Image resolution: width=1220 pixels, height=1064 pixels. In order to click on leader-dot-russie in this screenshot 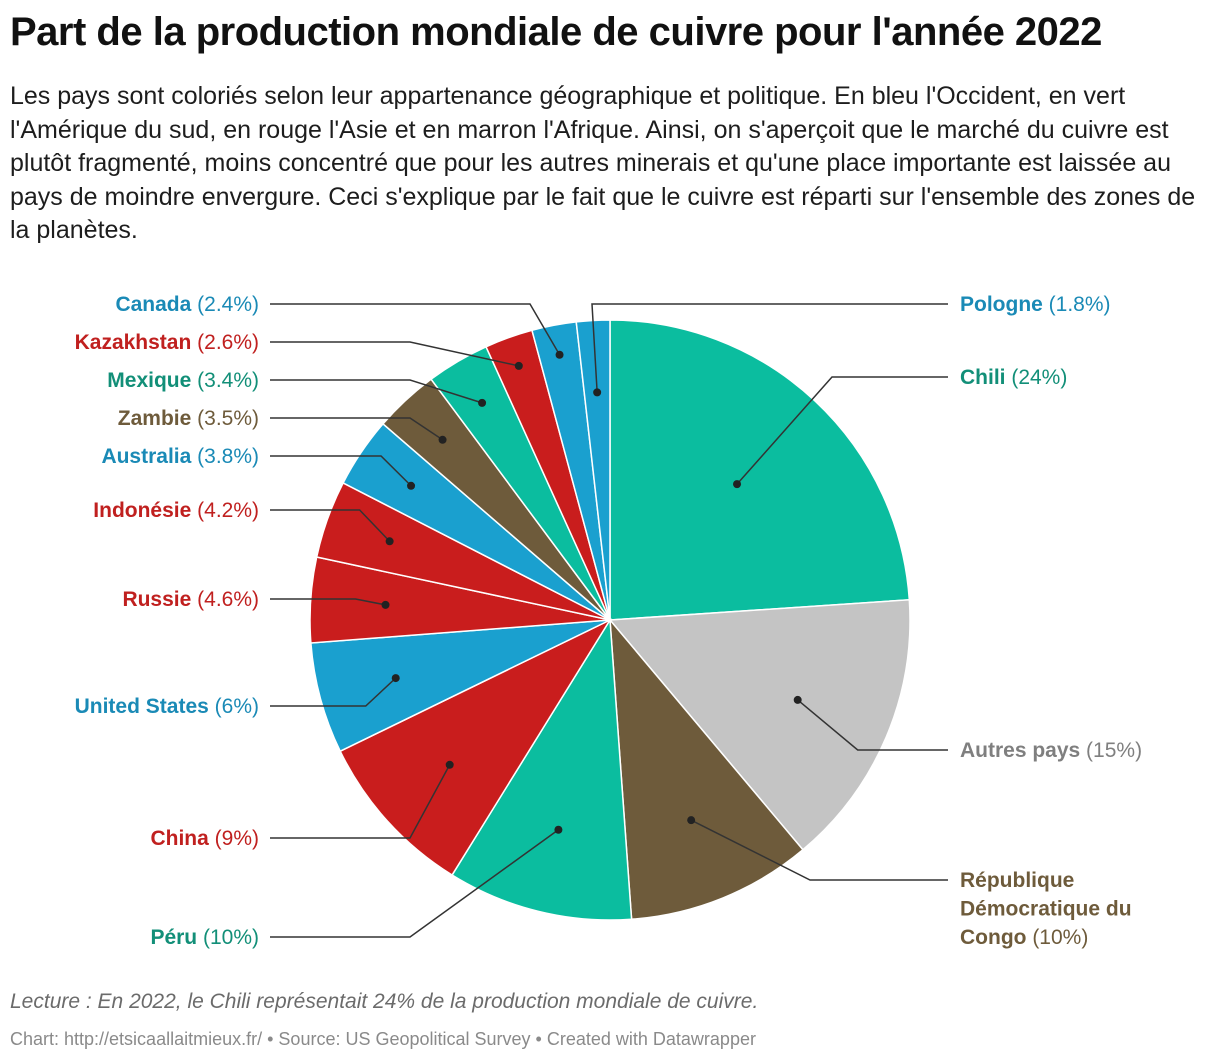, I will do `click(385, 604)`.